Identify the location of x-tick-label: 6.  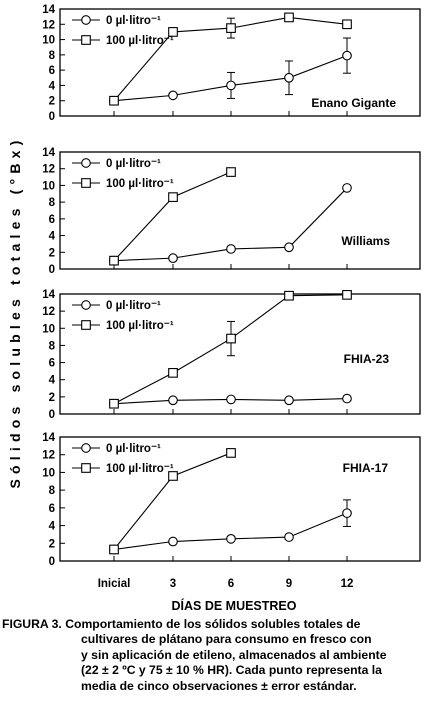
(231, 584).